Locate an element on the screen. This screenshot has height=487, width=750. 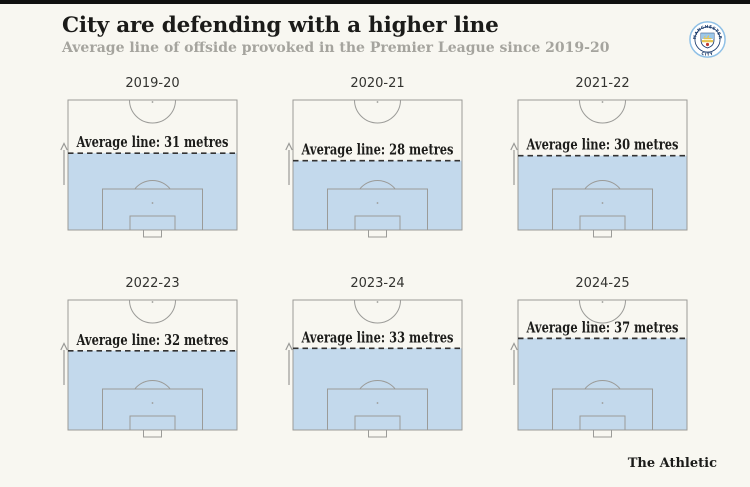
pitch-cell: 2020-21 Average line: 28 metres is located at coordinates (374, 157).